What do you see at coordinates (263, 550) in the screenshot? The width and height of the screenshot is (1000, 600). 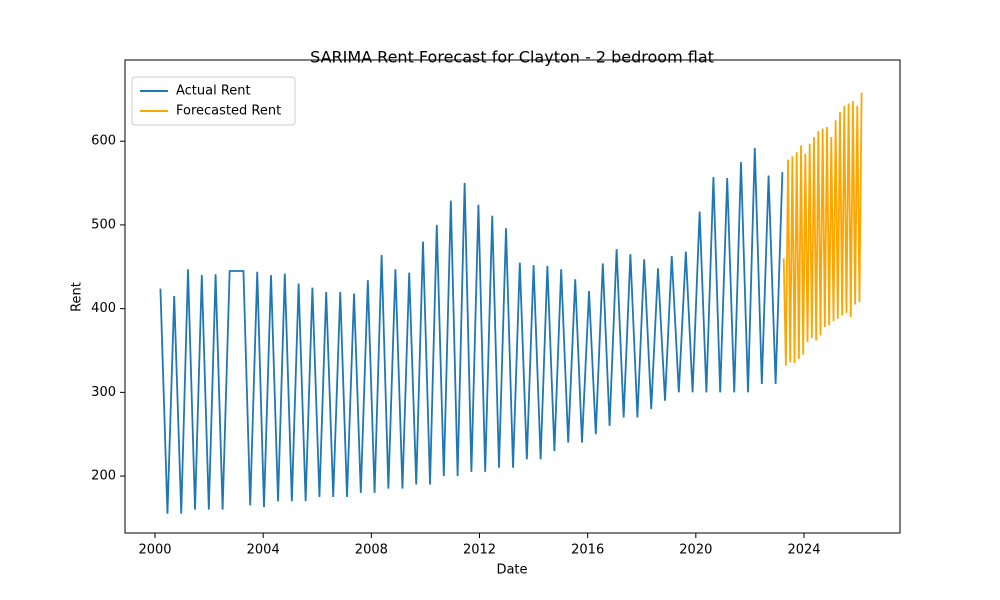 I see `x-tick-label: 2004` at bounding box center [263, 550].